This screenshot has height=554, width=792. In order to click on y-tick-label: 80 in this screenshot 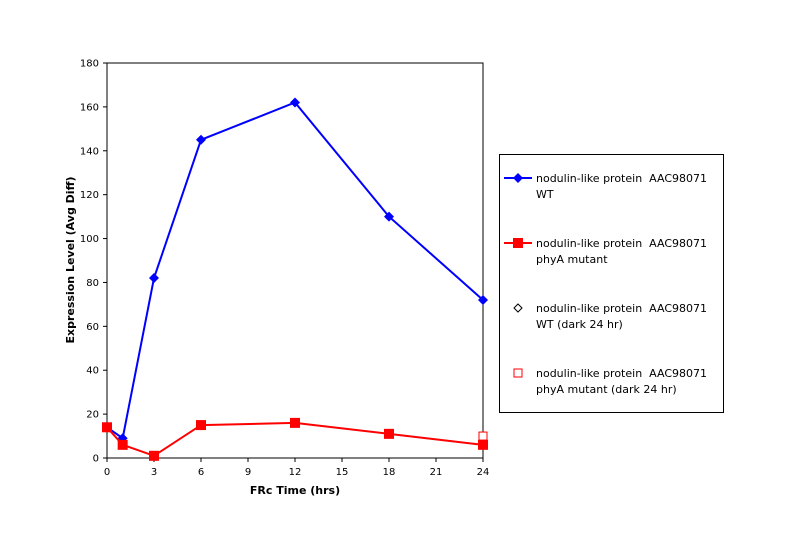, I will do `click(92, 283)`.